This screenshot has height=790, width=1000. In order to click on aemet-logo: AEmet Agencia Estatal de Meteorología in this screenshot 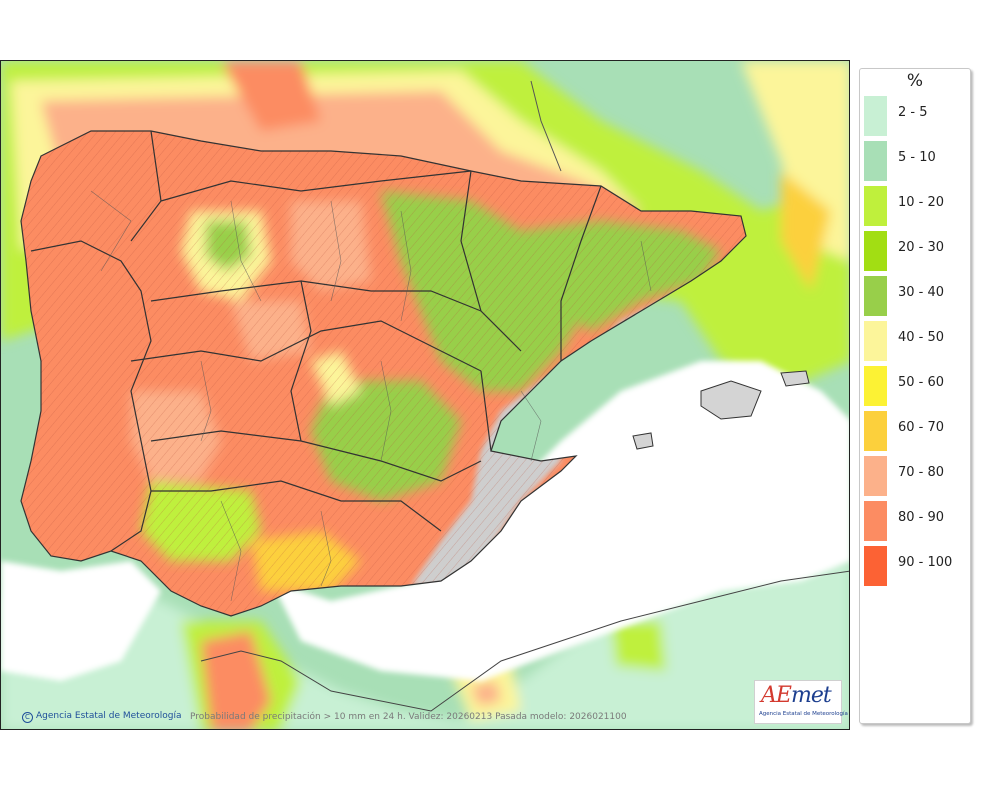, I will do `click(801, 702)`.